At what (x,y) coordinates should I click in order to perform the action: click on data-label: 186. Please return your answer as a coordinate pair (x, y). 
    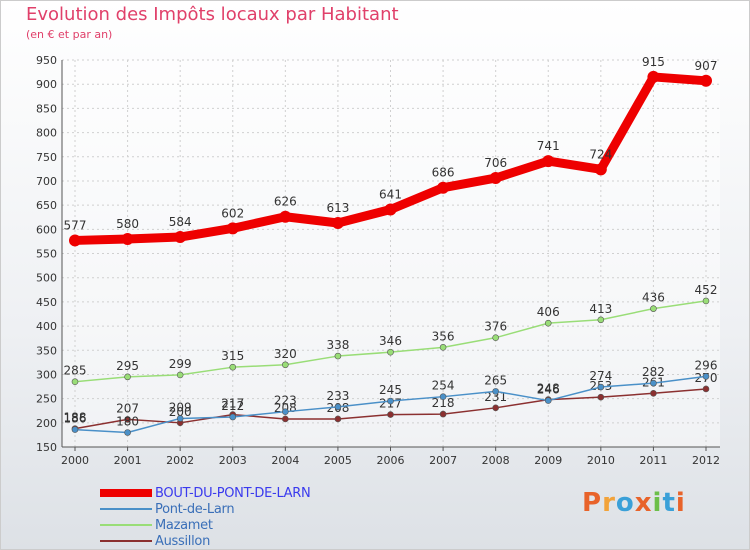
    Looking at the image, I should click on (75, 419).